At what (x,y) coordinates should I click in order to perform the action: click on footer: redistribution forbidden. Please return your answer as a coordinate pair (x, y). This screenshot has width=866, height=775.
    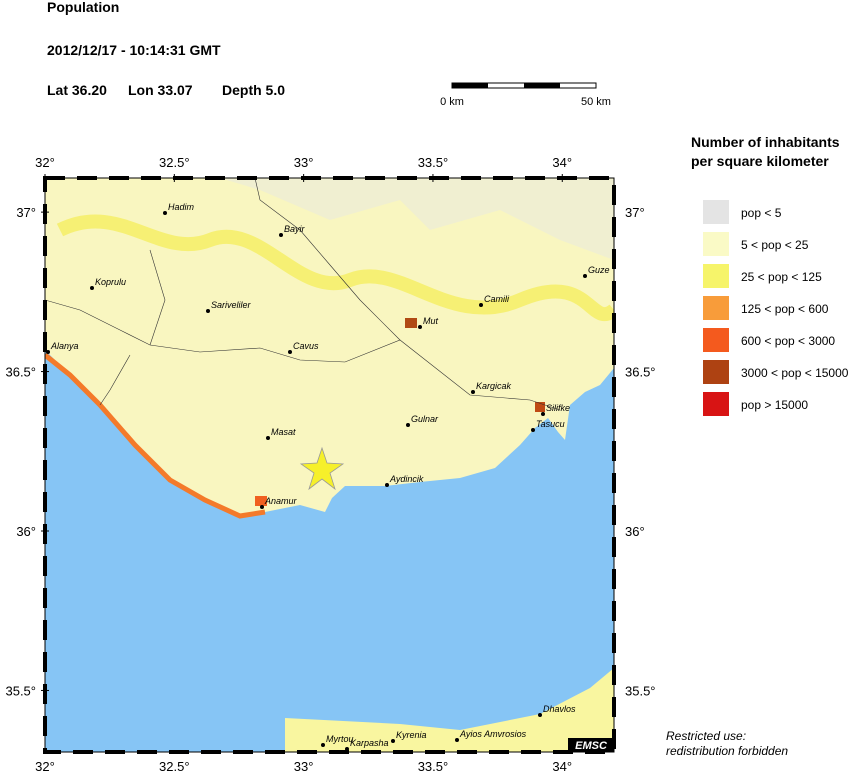
    Looking at the image, I should click on (727, 751).